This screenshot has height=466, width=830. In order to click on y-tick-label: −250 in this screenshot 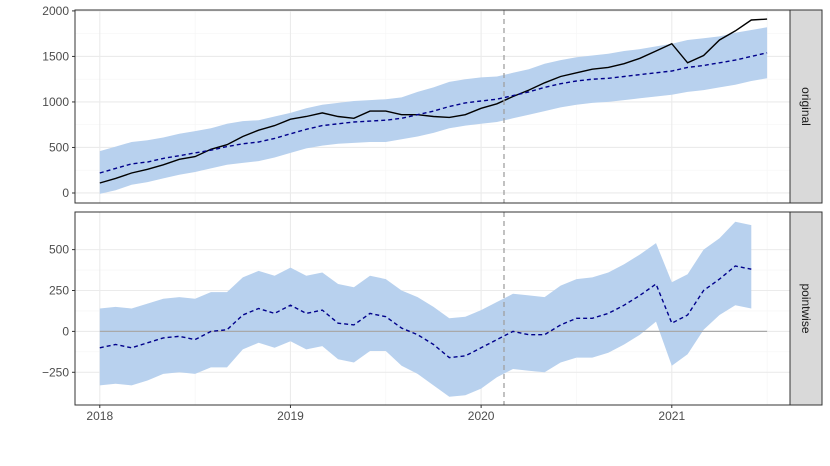, I will do `click(55, 372)`.